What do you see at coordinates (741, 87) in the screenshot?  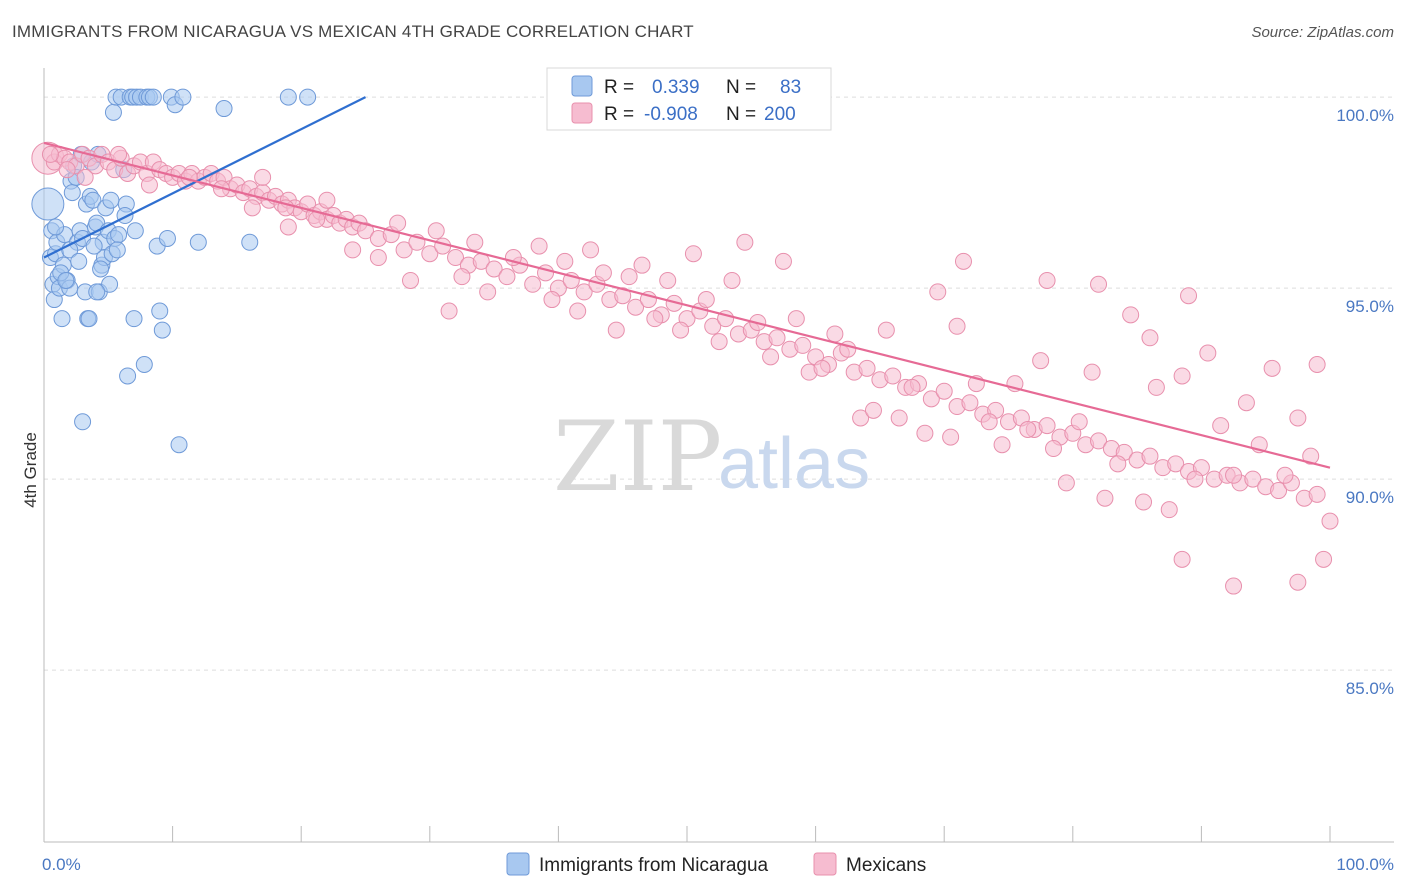 I see `legend-n-label: N =` at bounding box center [741, 87].